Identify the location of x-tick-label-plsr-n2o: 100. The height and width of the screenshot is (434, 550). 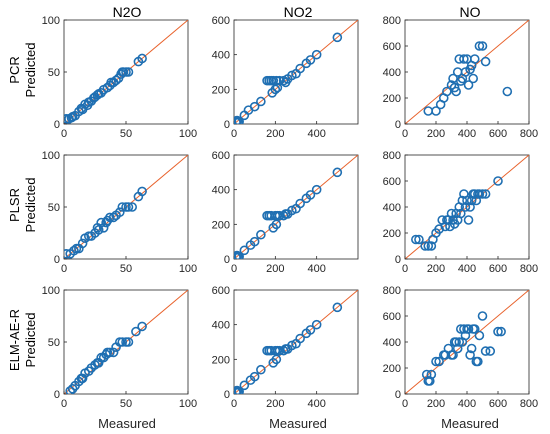
(188, 269).